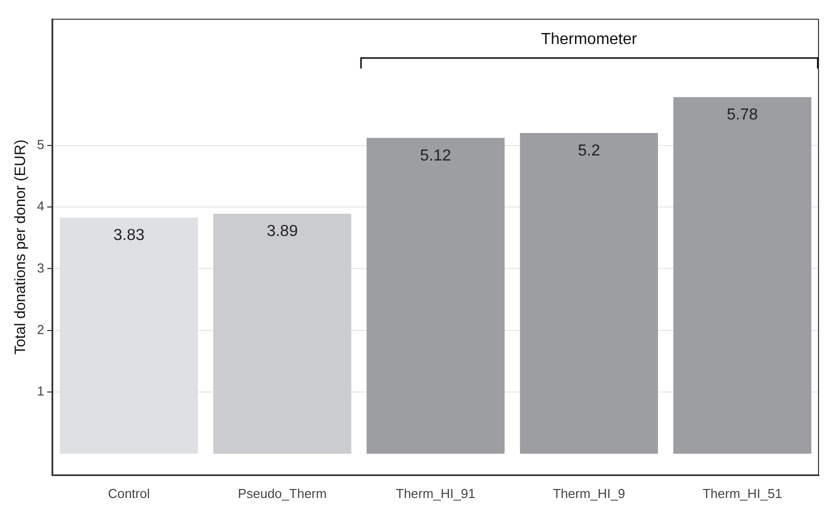 Image resolution: width=829 pixels, height=513 pixels. I want to click on y-tick-label: 2, so click(40, 329).